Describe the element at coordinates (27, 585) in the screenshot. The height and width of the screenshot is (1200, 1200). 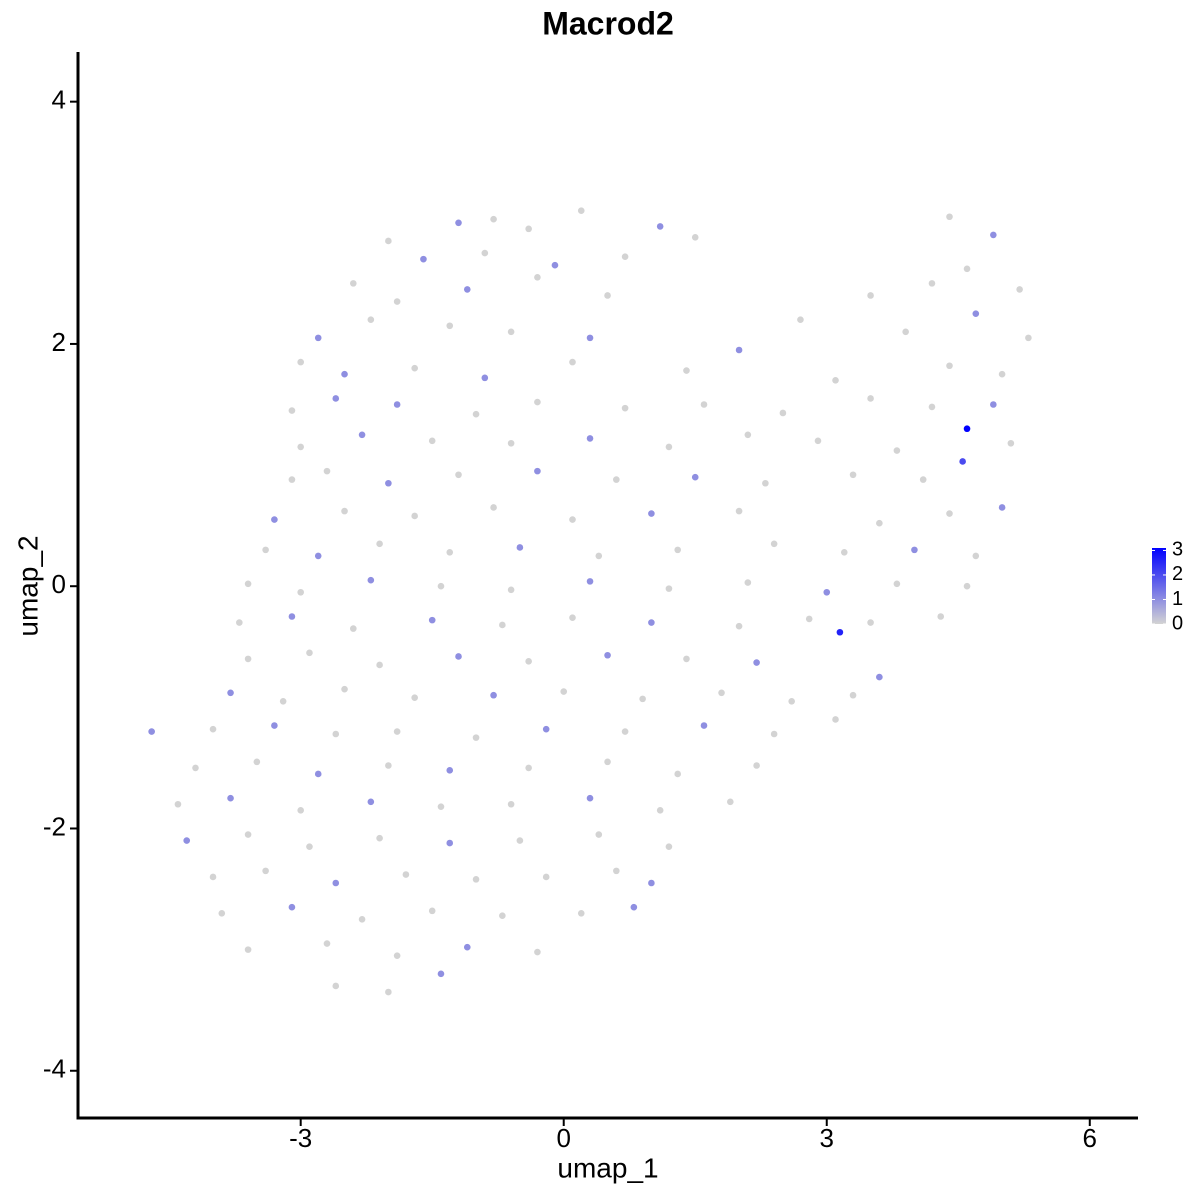
I see `y-axis-label: umap_2` at that location.